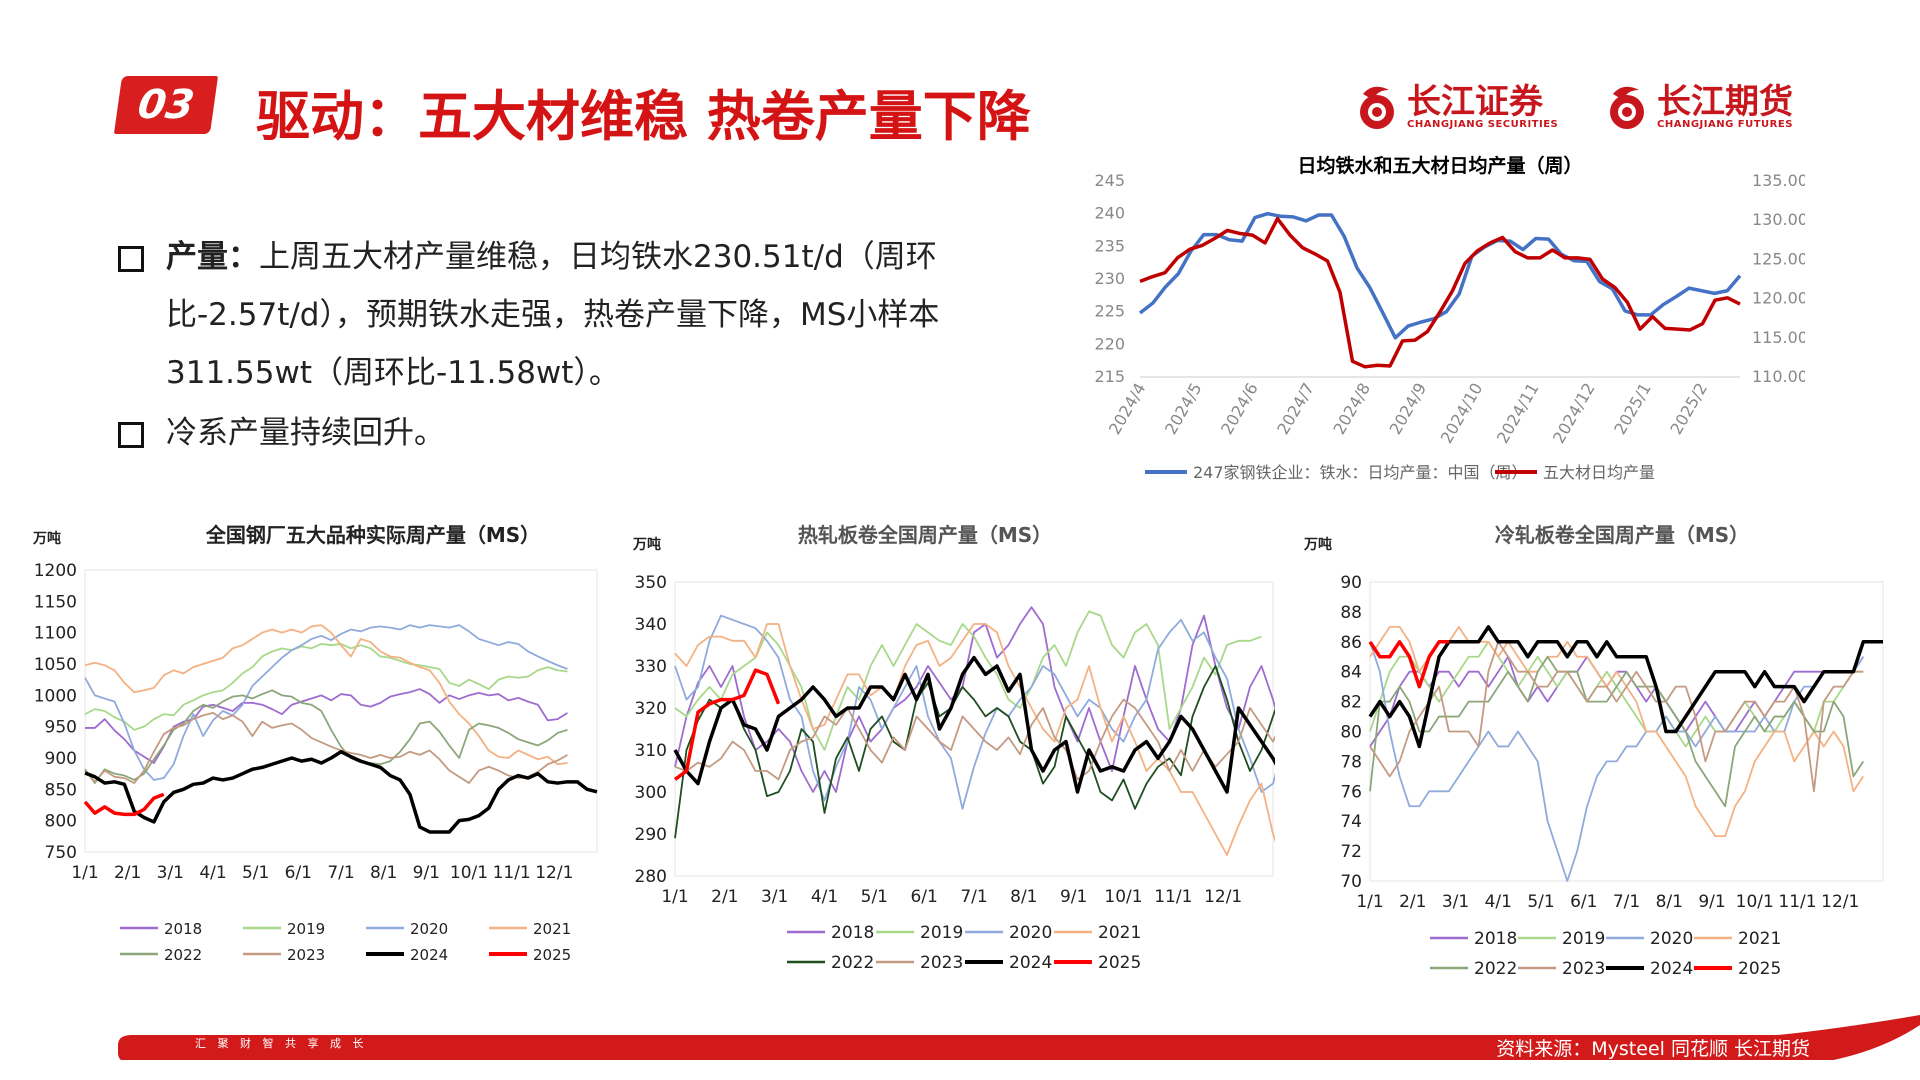 This screenshot has width=1920, height=1080. I want to click on y-tick-label: 72, so click(1351, 852).